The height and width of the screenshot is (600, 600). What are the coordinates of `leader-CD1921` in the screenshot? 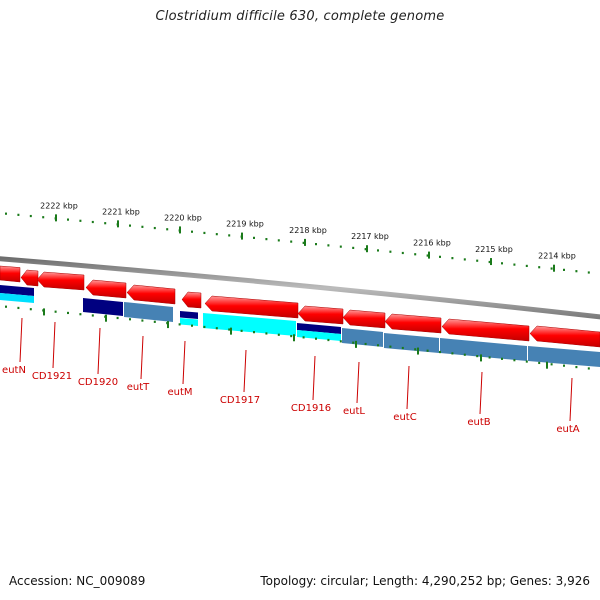 It's located at (54, 345).